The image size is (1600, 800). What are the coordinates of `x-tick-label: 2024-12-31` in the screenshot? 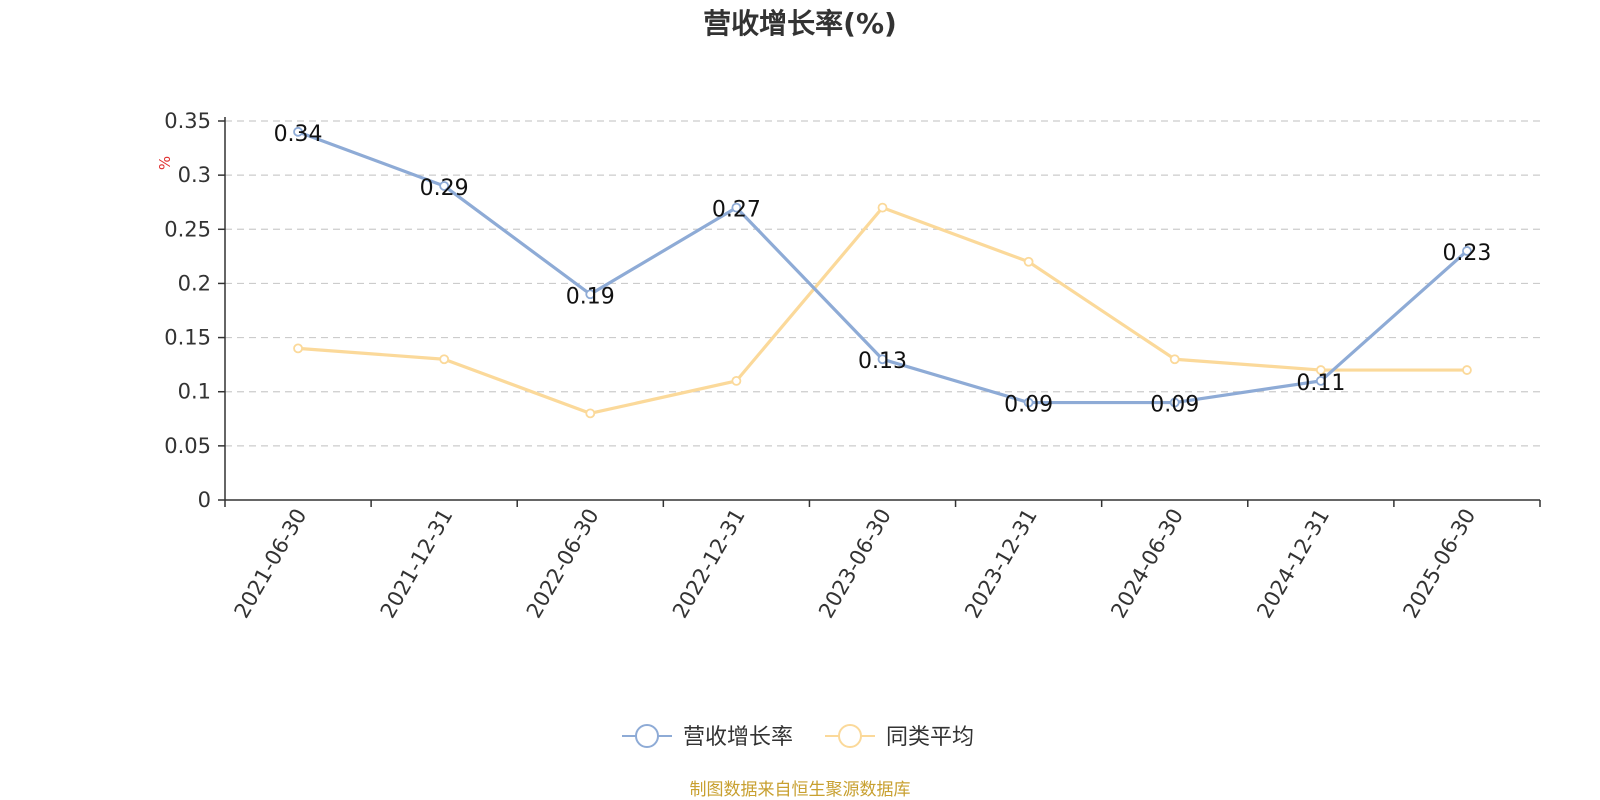 It's located at (1293, 564).